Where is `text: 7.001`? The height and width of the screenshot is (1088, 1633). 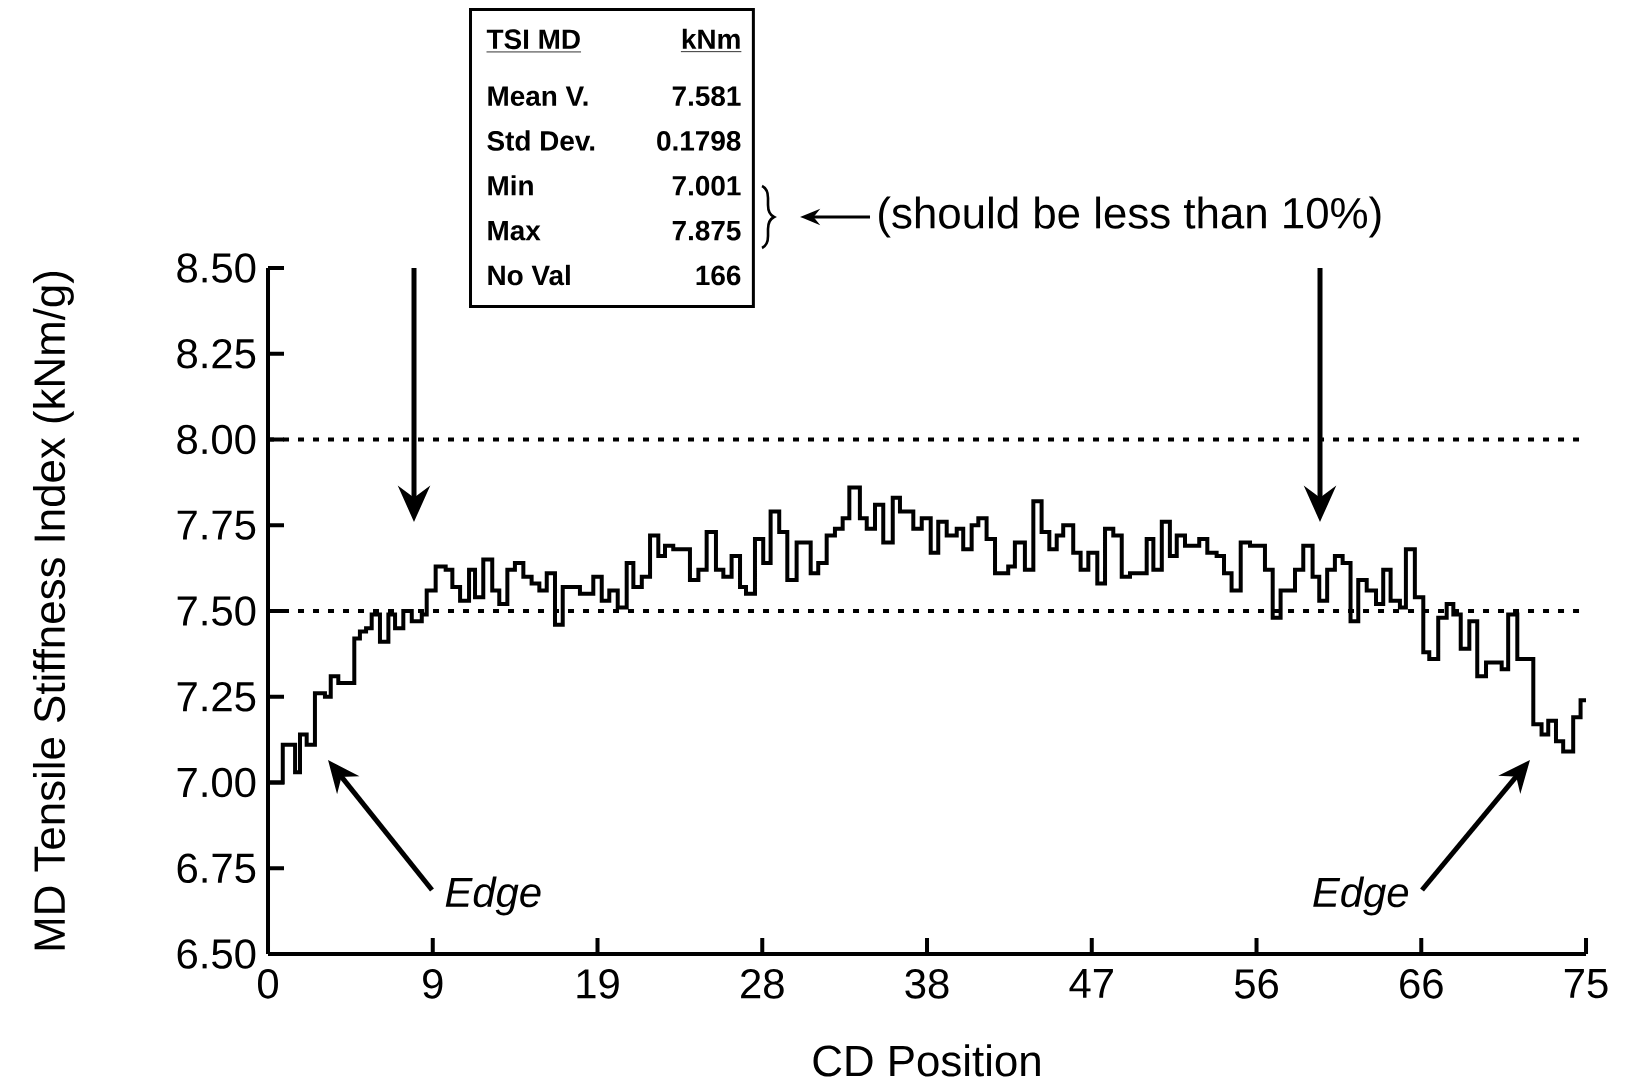
text: 7.001 is located at coordinates (706, 185).